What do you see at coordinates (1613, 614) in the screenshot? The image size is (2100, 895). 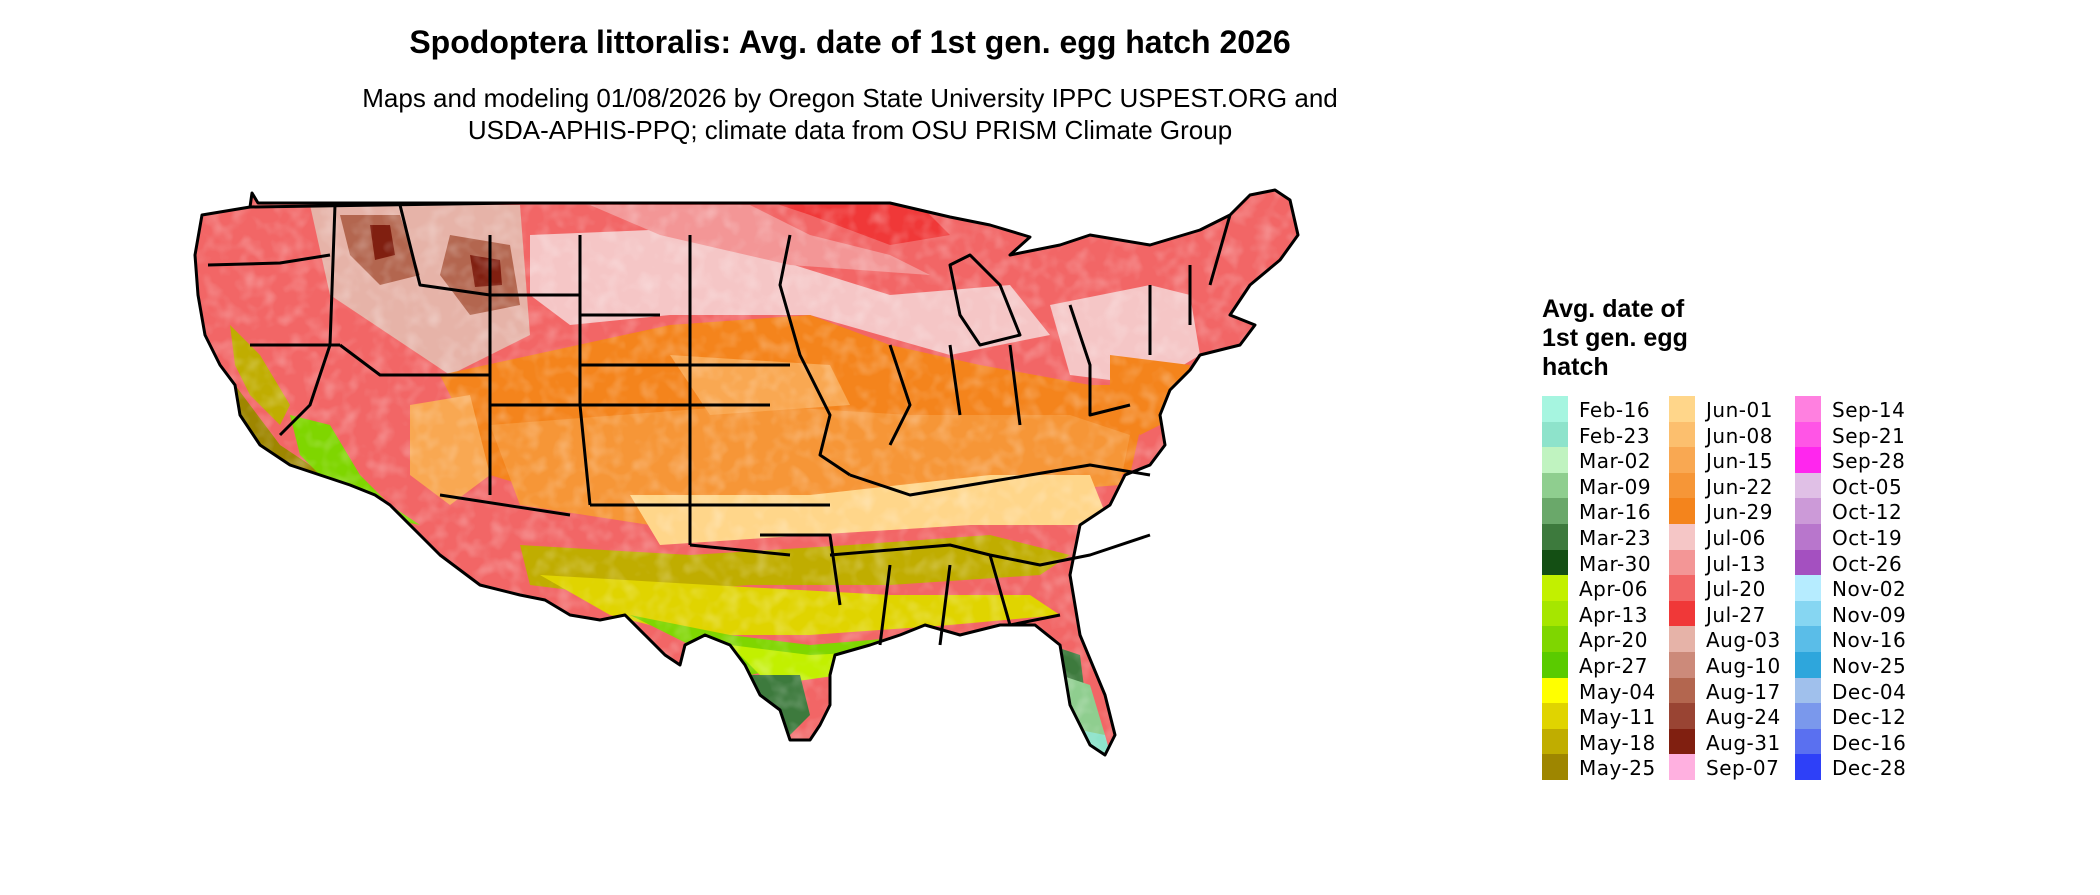 I see `legend-label: Apr-13` at bounding box center [1613, 614].